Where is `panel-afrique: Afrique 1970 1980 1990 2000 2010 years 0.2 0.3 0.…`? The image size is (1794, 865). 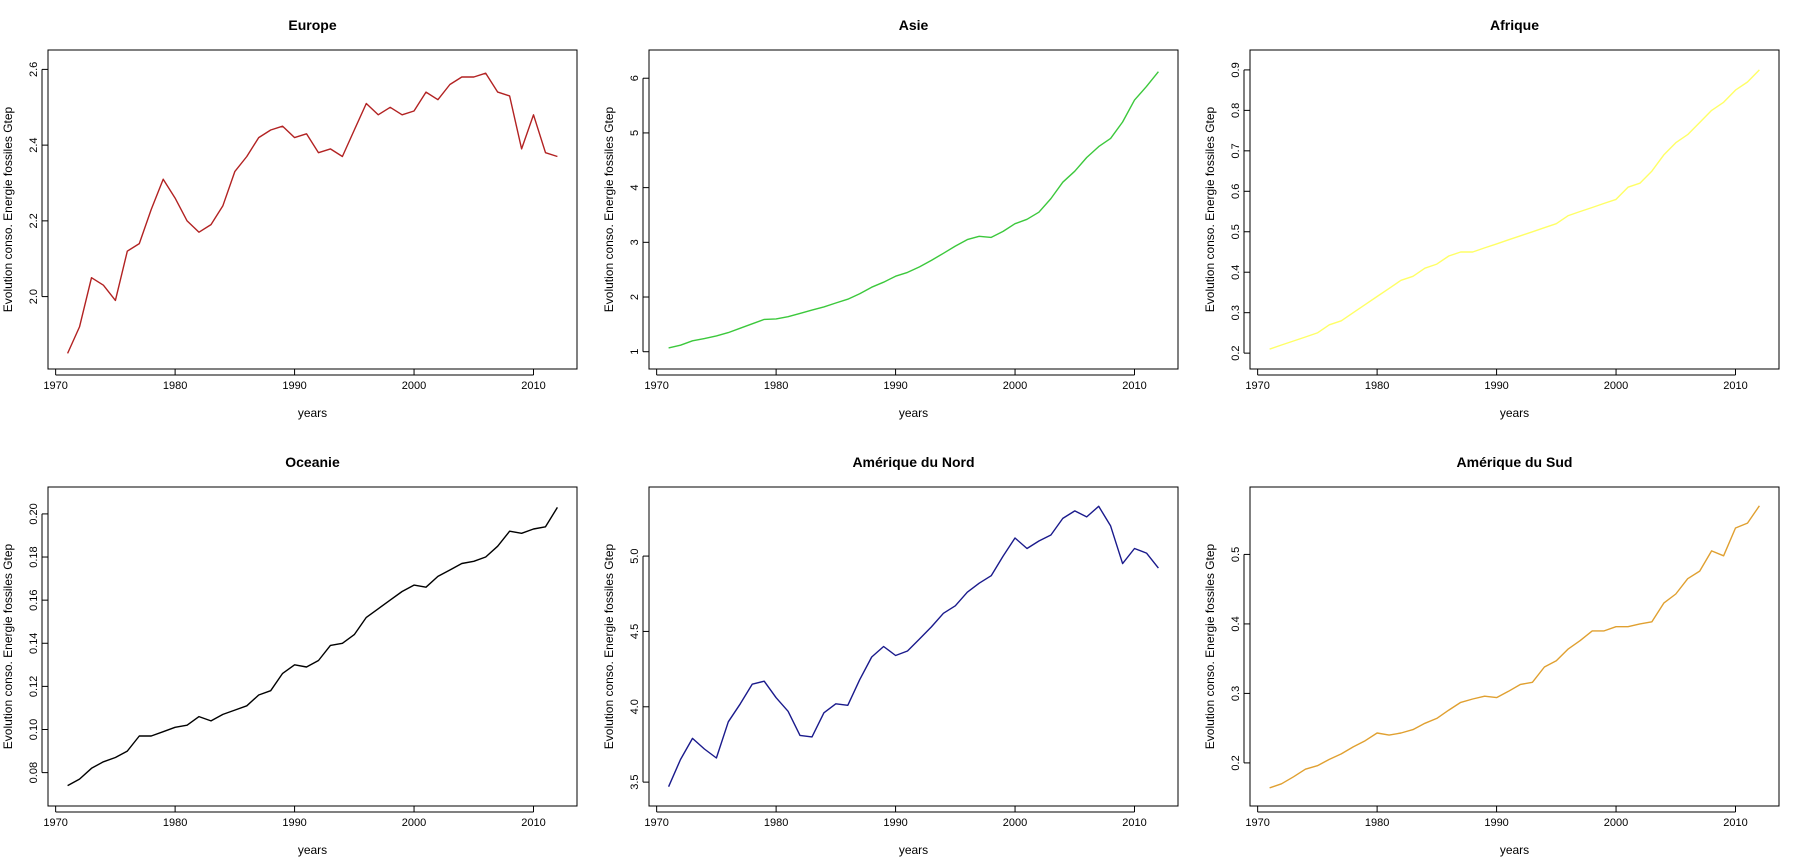 panel-afrique: Afrique 1970 1980 1990 2000 2010 years 0.2 0.3 0.… is located at coordinates (1491, 218).